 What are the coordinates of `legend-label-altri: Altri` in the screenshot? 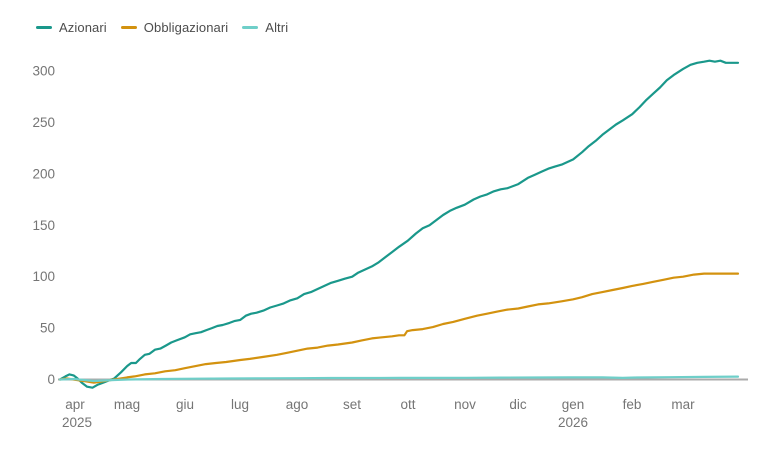 It's located at (277, 27).